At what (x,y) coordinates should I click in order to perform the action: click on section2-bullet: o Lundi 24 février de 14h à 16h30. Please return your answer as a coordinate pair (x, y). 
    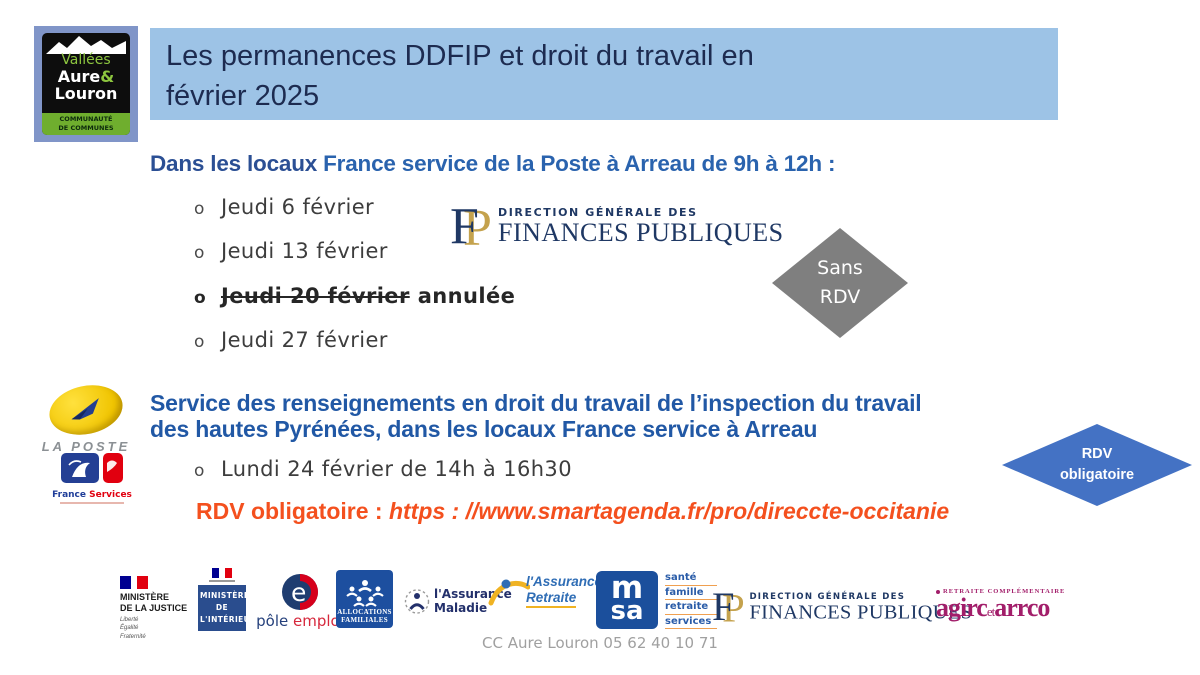
    Looking at the image, I should click on (383, 469).